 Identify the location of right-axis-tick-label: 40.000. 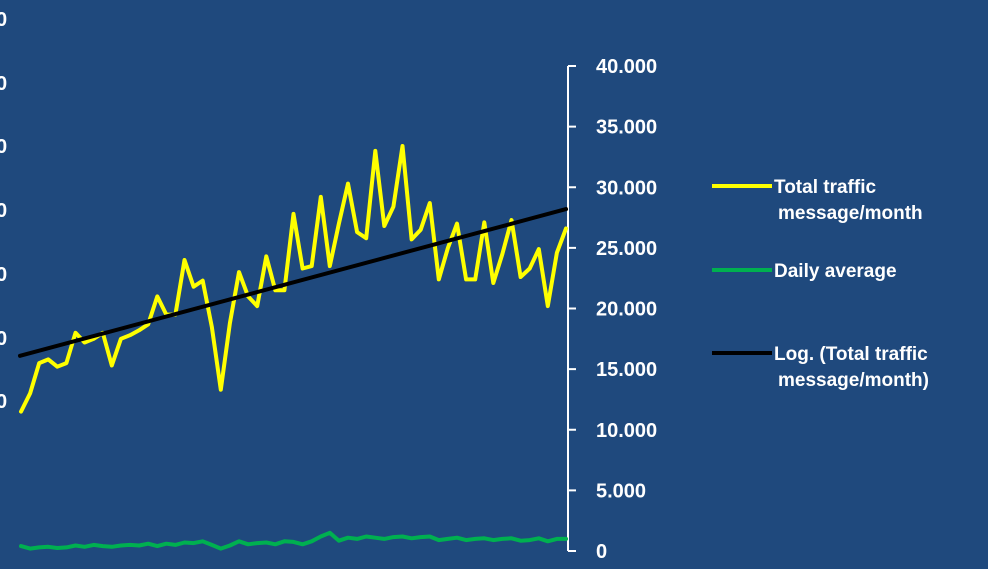
(626, 67).